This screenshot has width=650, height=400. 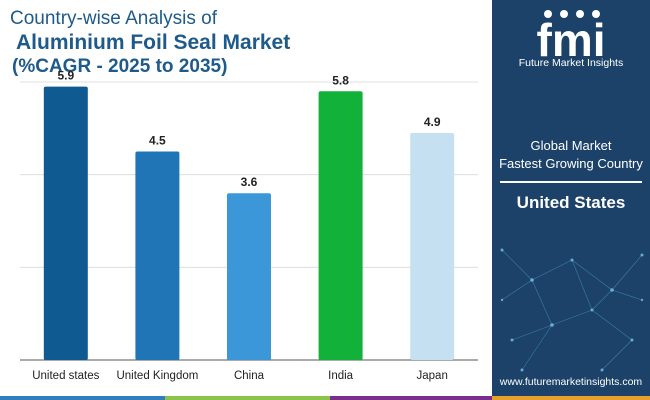 I want to click on bar-japan, so click(x=432, y=246).